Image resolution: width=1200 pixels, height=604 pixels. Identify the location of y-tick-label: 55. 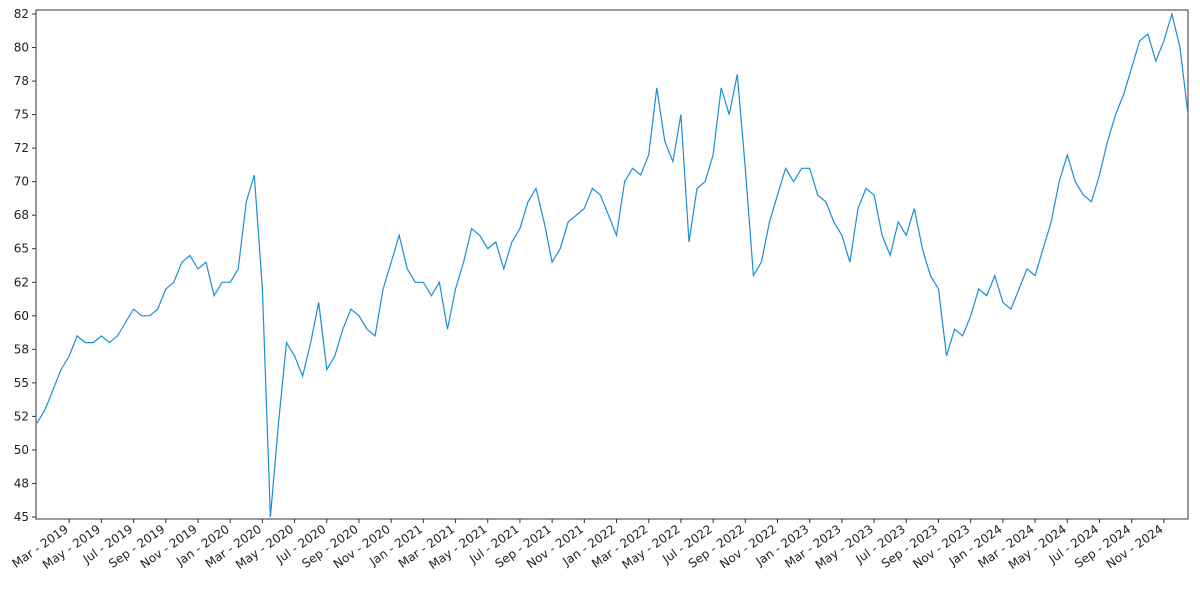
(21, 383).